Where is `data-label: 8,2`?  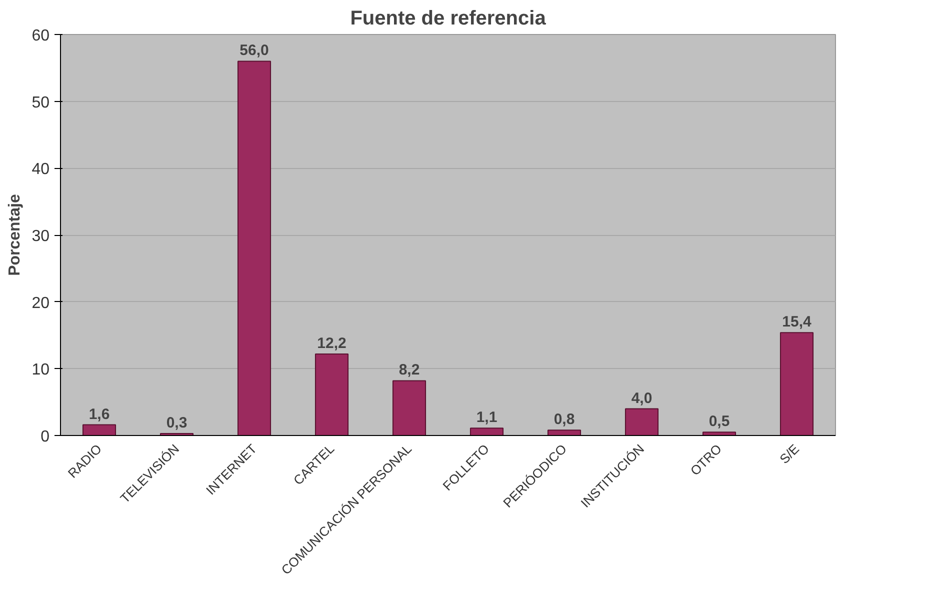 data-label: 8,2 is located at coordinates (409, 370).